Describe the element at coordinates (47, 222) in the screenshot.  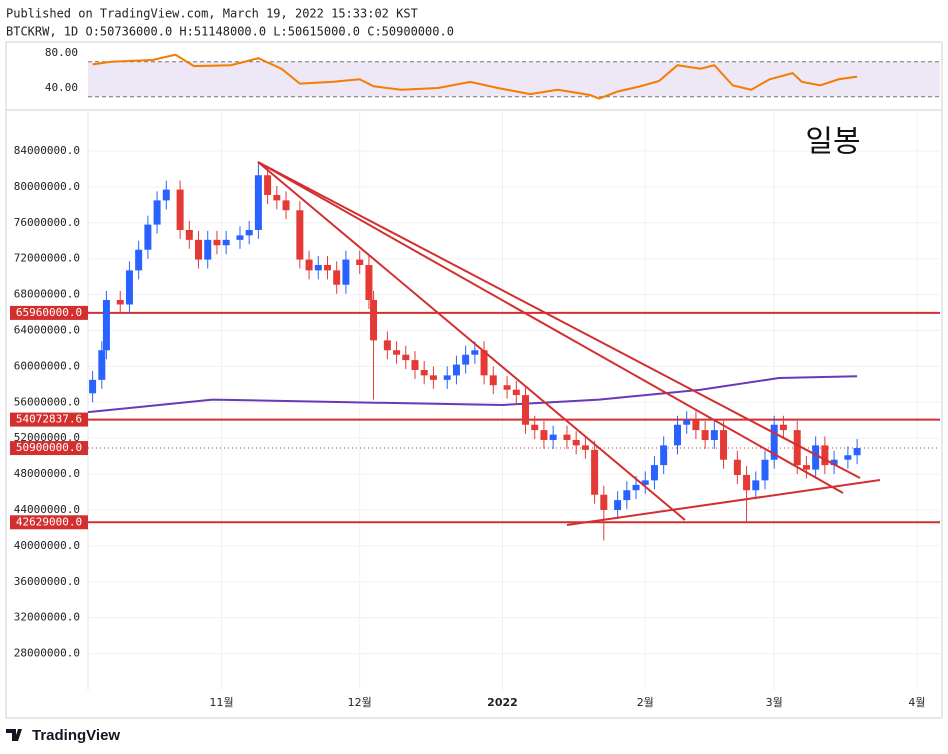
I see `y-tick-label: 76000000.0` at that location.